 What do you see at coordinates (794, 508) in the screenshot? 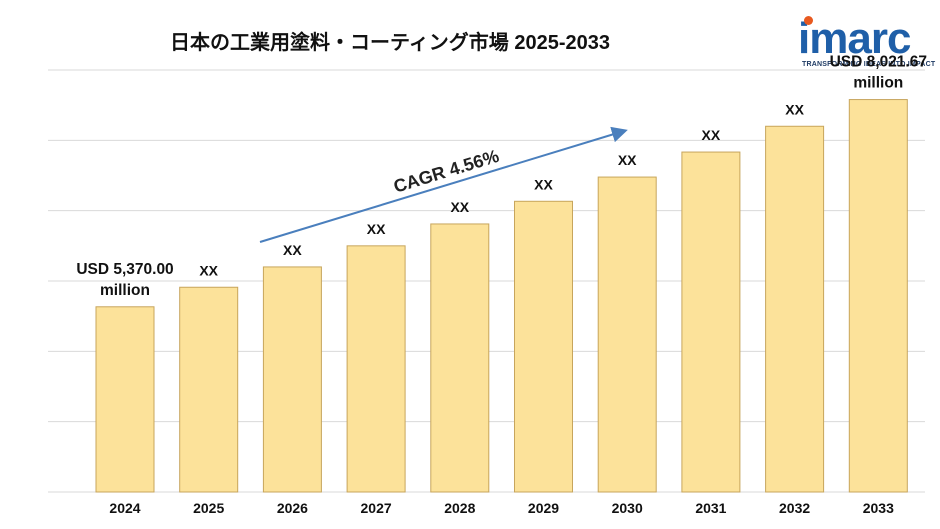
I see `x-tick-label: 2032` at bounding box center [794, 508].